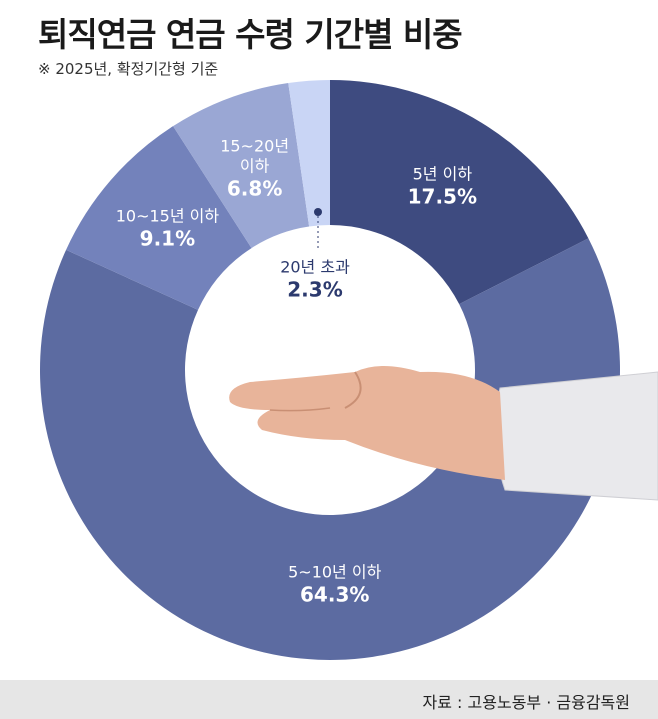 Image resolution: width=658 pixels, height=719 pixels. Describe the element at coordinates (526, 702) in the screenshot. I see `source: 자료 : 고용노동부 · 금융감독원` at that location.